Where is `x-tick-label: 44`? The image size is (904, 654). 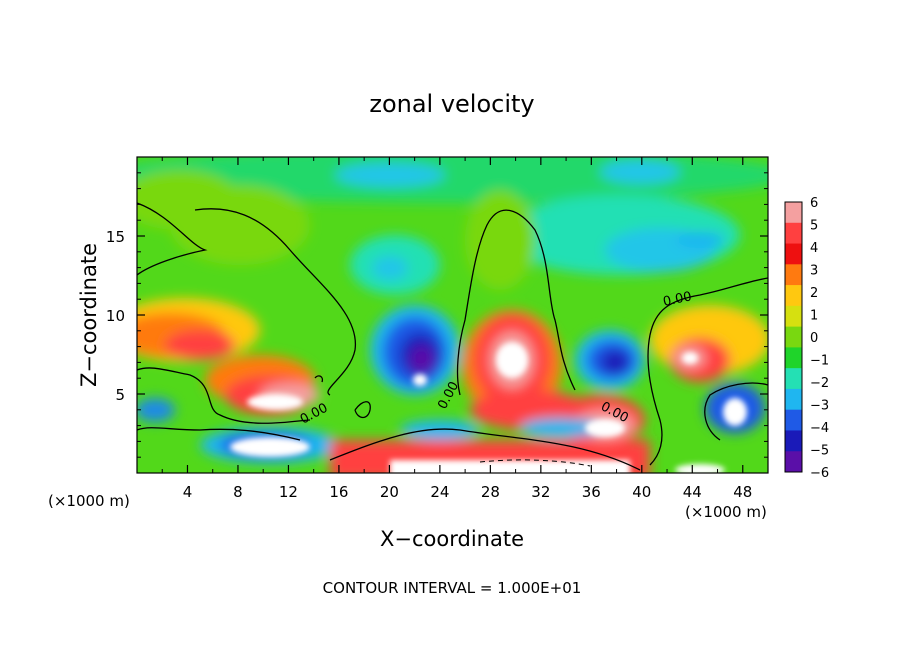
x-tick-label: 44 is located at coordinates (692, 492).